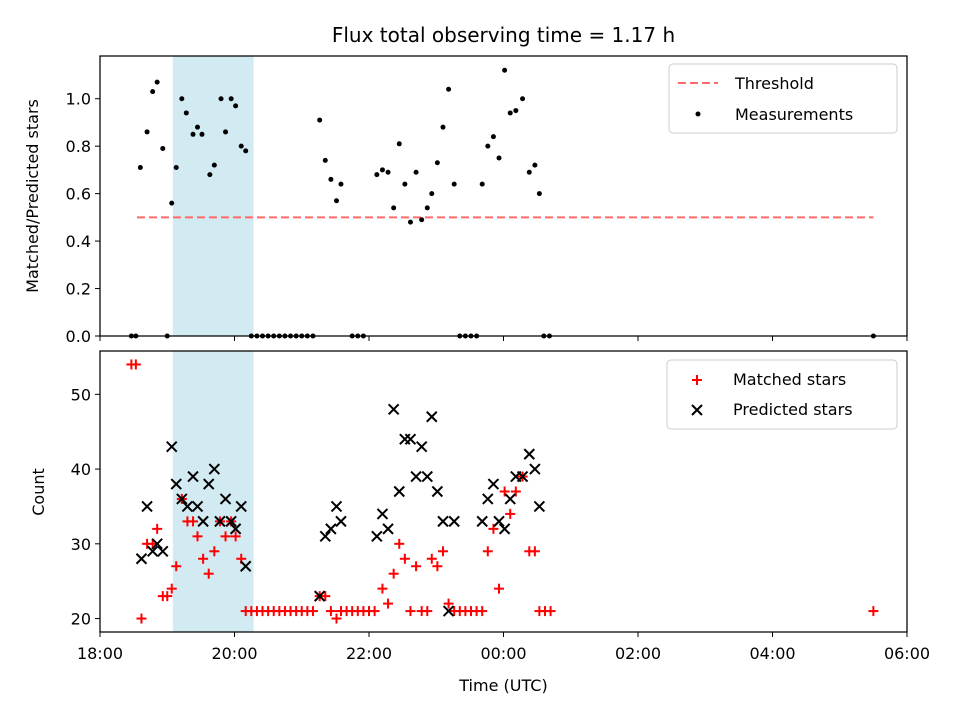 The height and width of the screenshot is (720, 960). I want to click on legend-matched-swatch, so click(697, 380).